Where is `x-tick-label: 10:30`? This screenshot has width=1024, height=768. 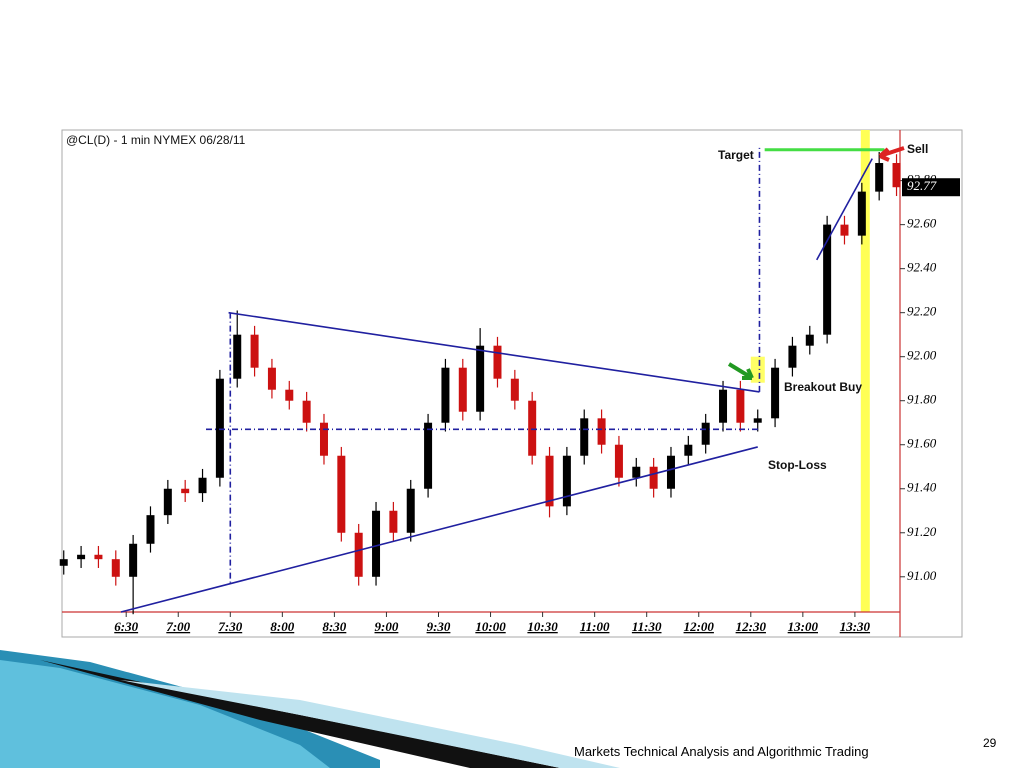 x-tick-label: 10:30 is located at coordinates (542, 626).